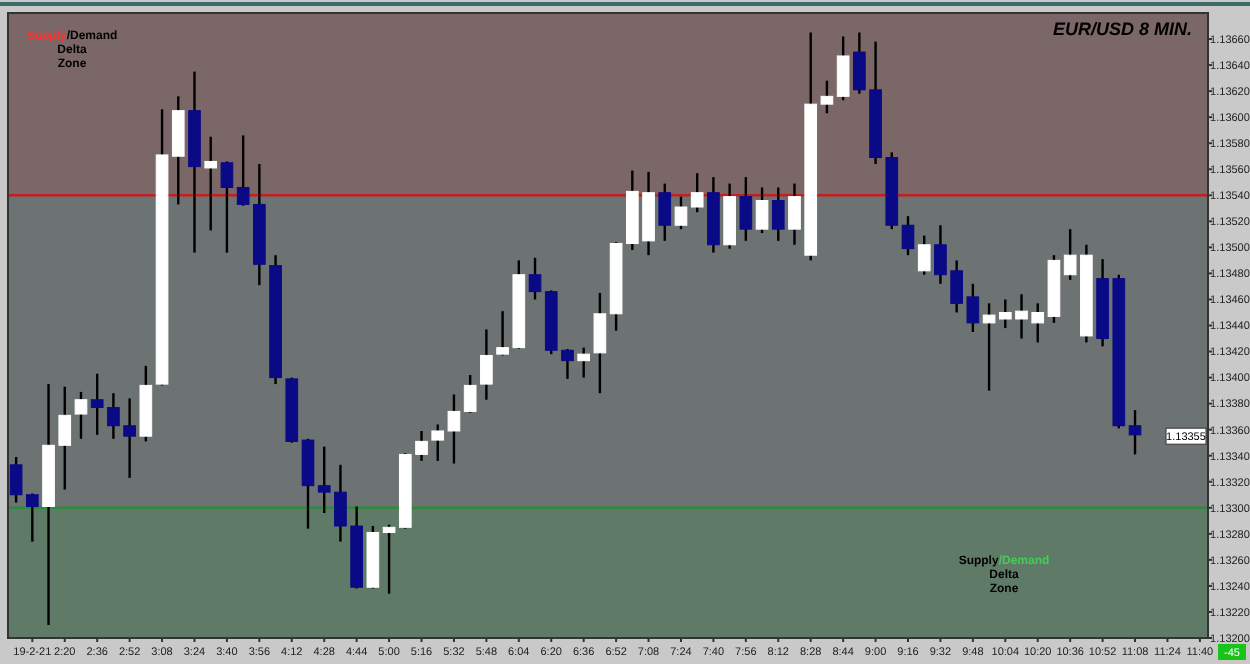  What do you see at coordinates (1122, 29) in the screenshot?
I see `chart-title: EUR/USD 8 MIN.` at bounding box center [1122, 29].